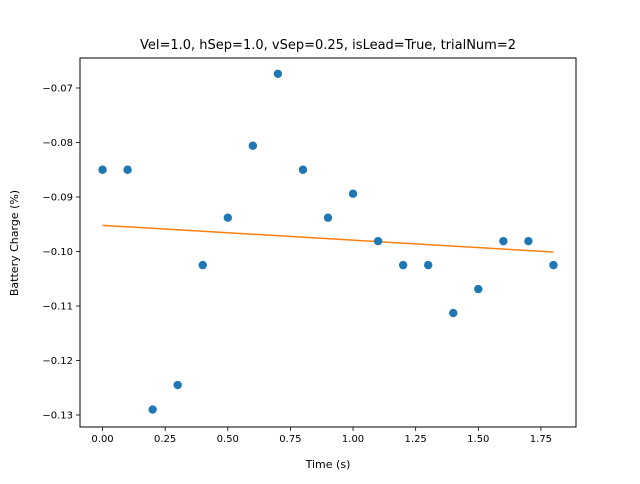 The height and width of the screenshot is (484, 640). What do you see at coordinates (290, 439) in the screenshot?
I see `x-tick-label: 0.75` at bounding box center [290, 439].